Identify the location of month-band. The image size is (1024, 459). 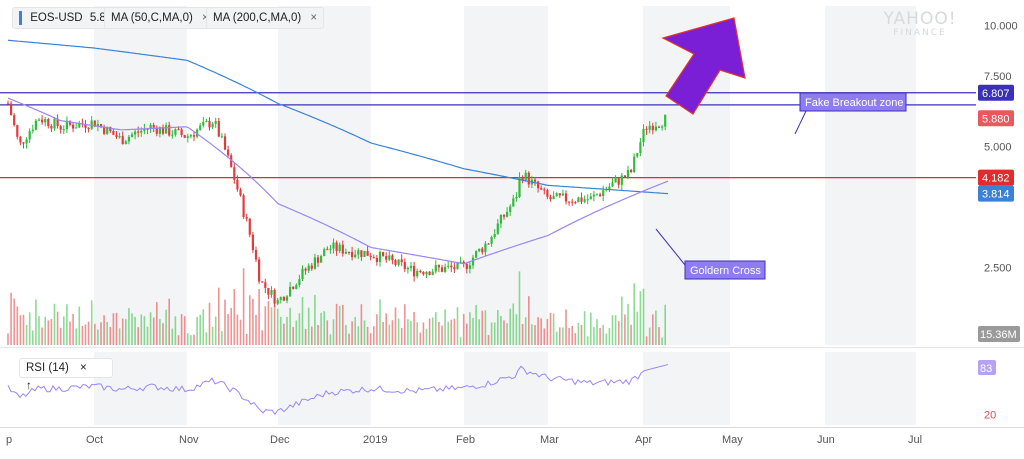
(686, 388).